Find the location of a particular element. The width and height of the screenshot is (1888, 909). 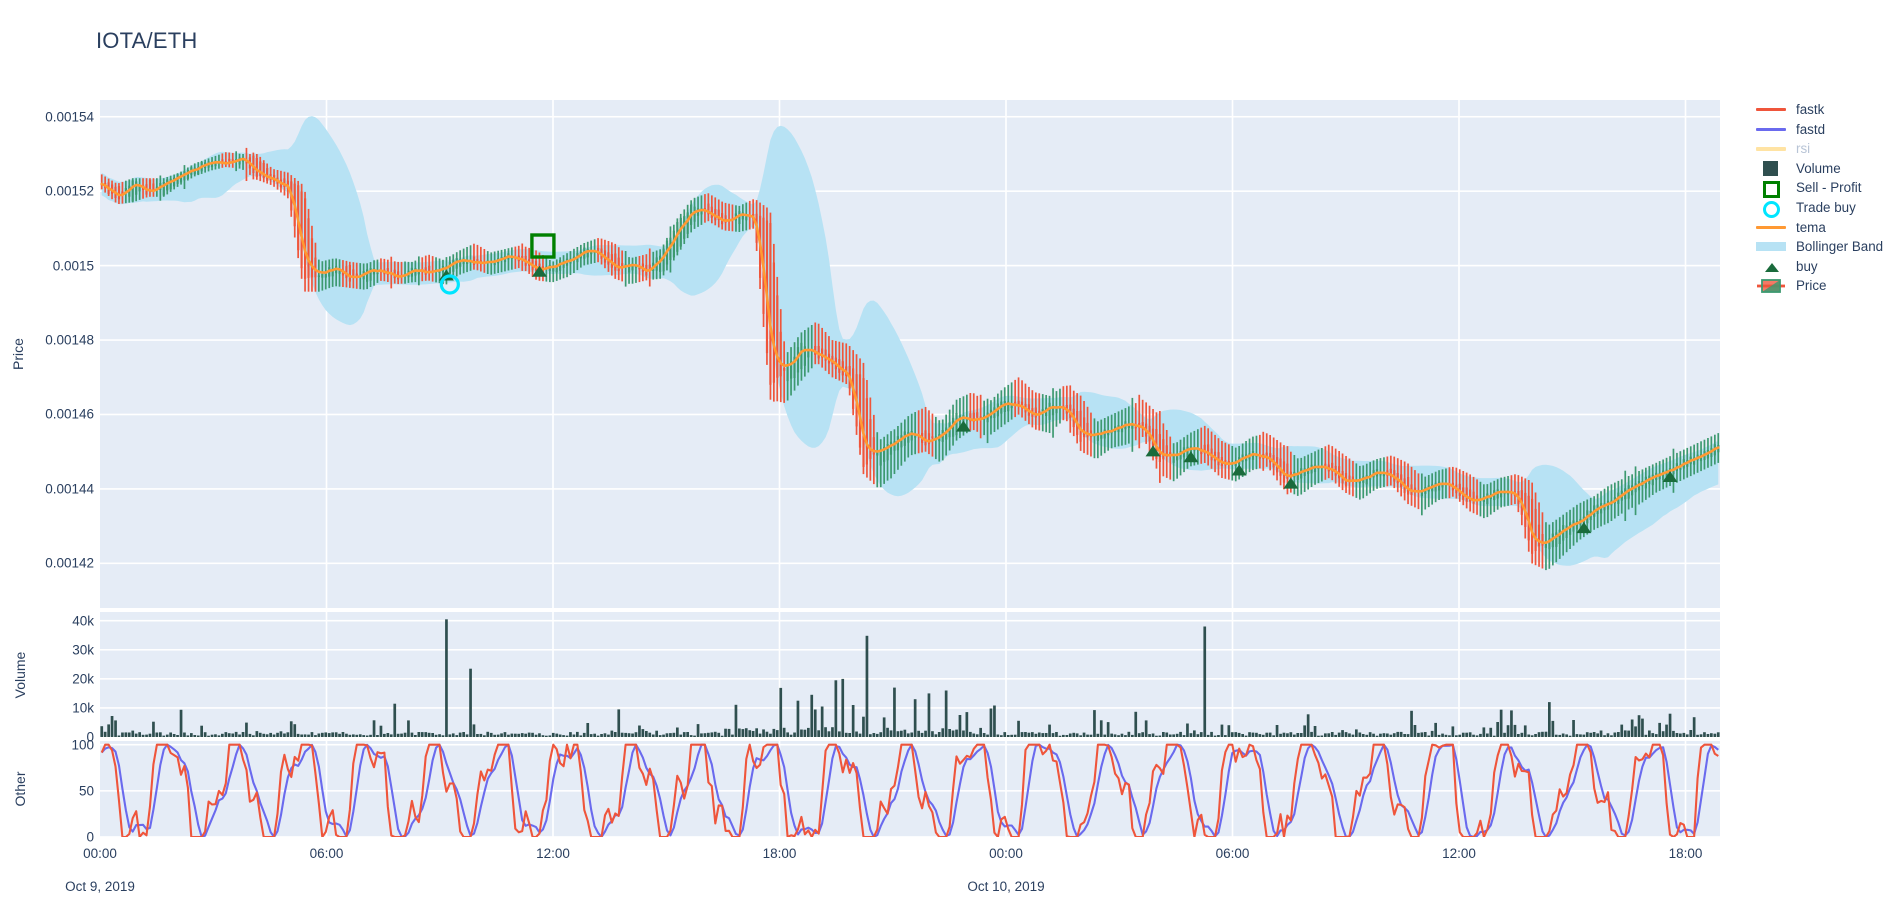

legend-item-tema: tema is located at coordinates (1821, 228).